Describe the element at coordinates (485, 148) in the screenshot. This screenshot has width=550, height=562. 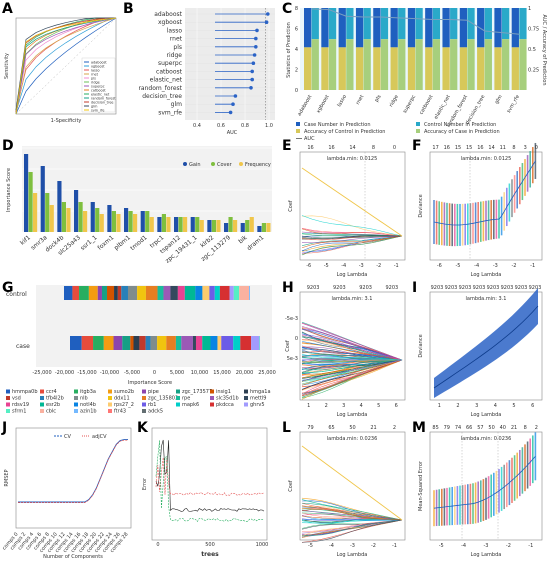
I see `panel-f-top-ticks: 17 16 15 15 16 14 11 8 3 0` at that location.